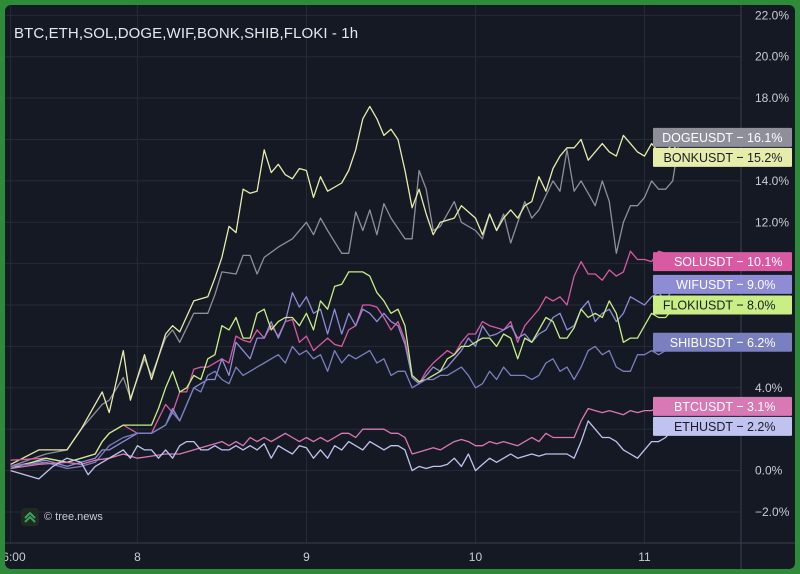 This screenshot has width=800, height=574. I want to click on value-label-value: 6.2%, so click(761, 343).